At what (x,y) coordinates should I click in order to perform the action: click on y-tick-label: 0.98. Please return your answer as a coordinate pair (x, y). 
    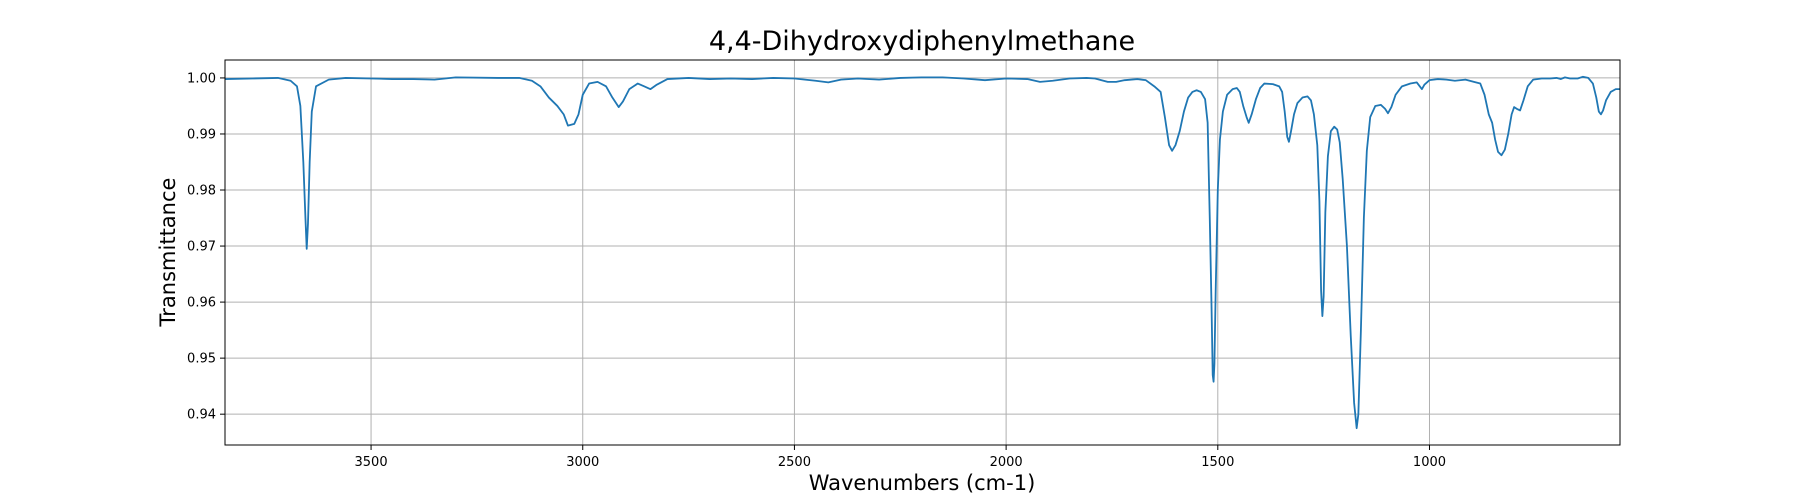
    Looking at the image, I should click on (201, 191).